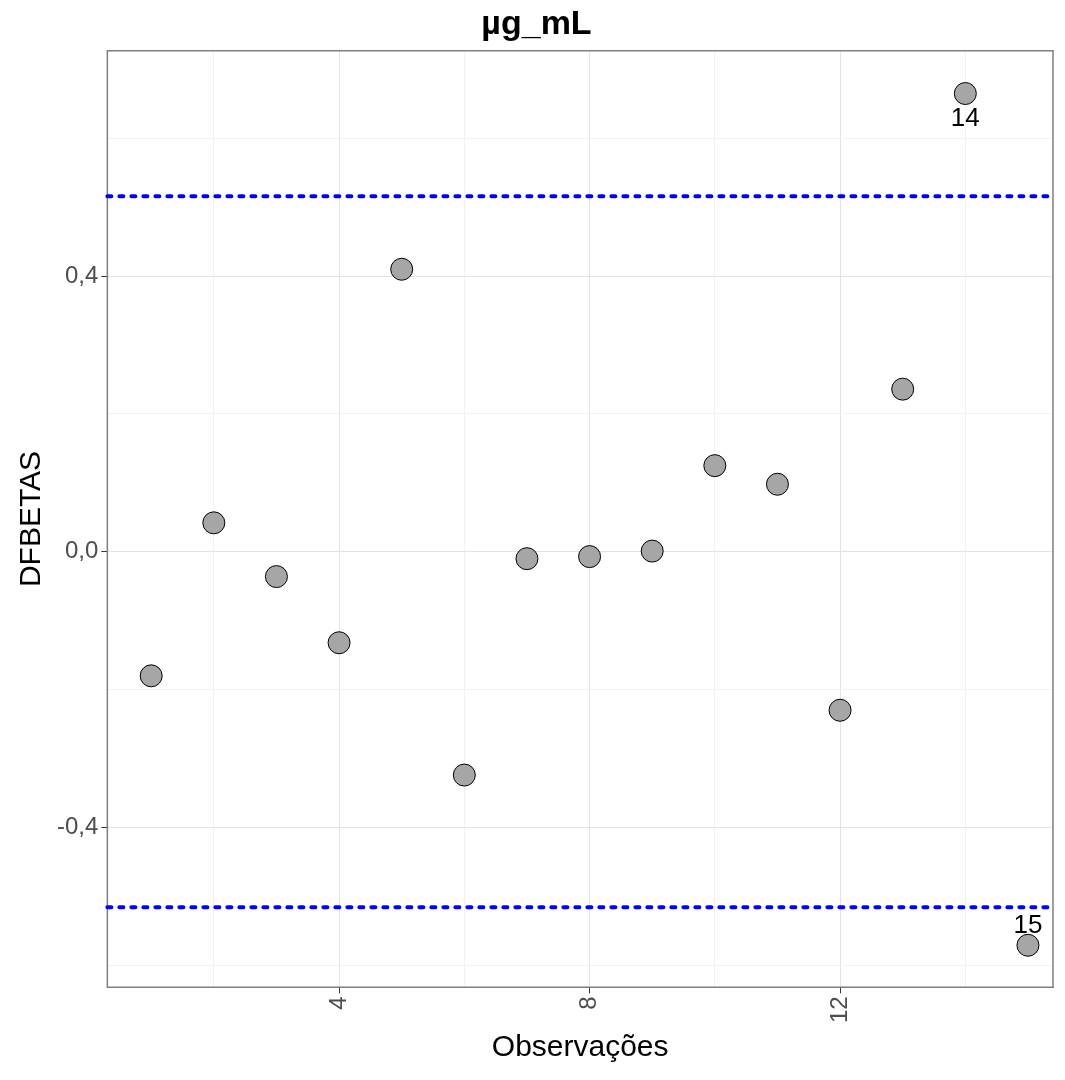 The width and height of the screenshot is (1065, 1080). Describe the element at coordinates (965, 116) in the screenshot. I see `annotation: 14` at that location.